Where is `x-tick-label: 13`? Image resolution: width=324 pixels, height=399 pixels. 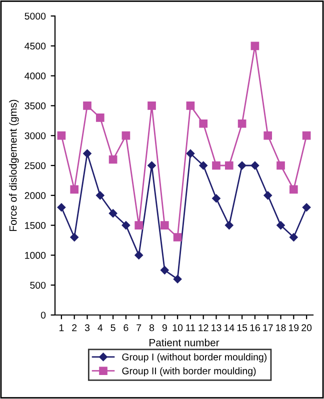
x-tick-label: 13 is located at coordinates (217, 328).